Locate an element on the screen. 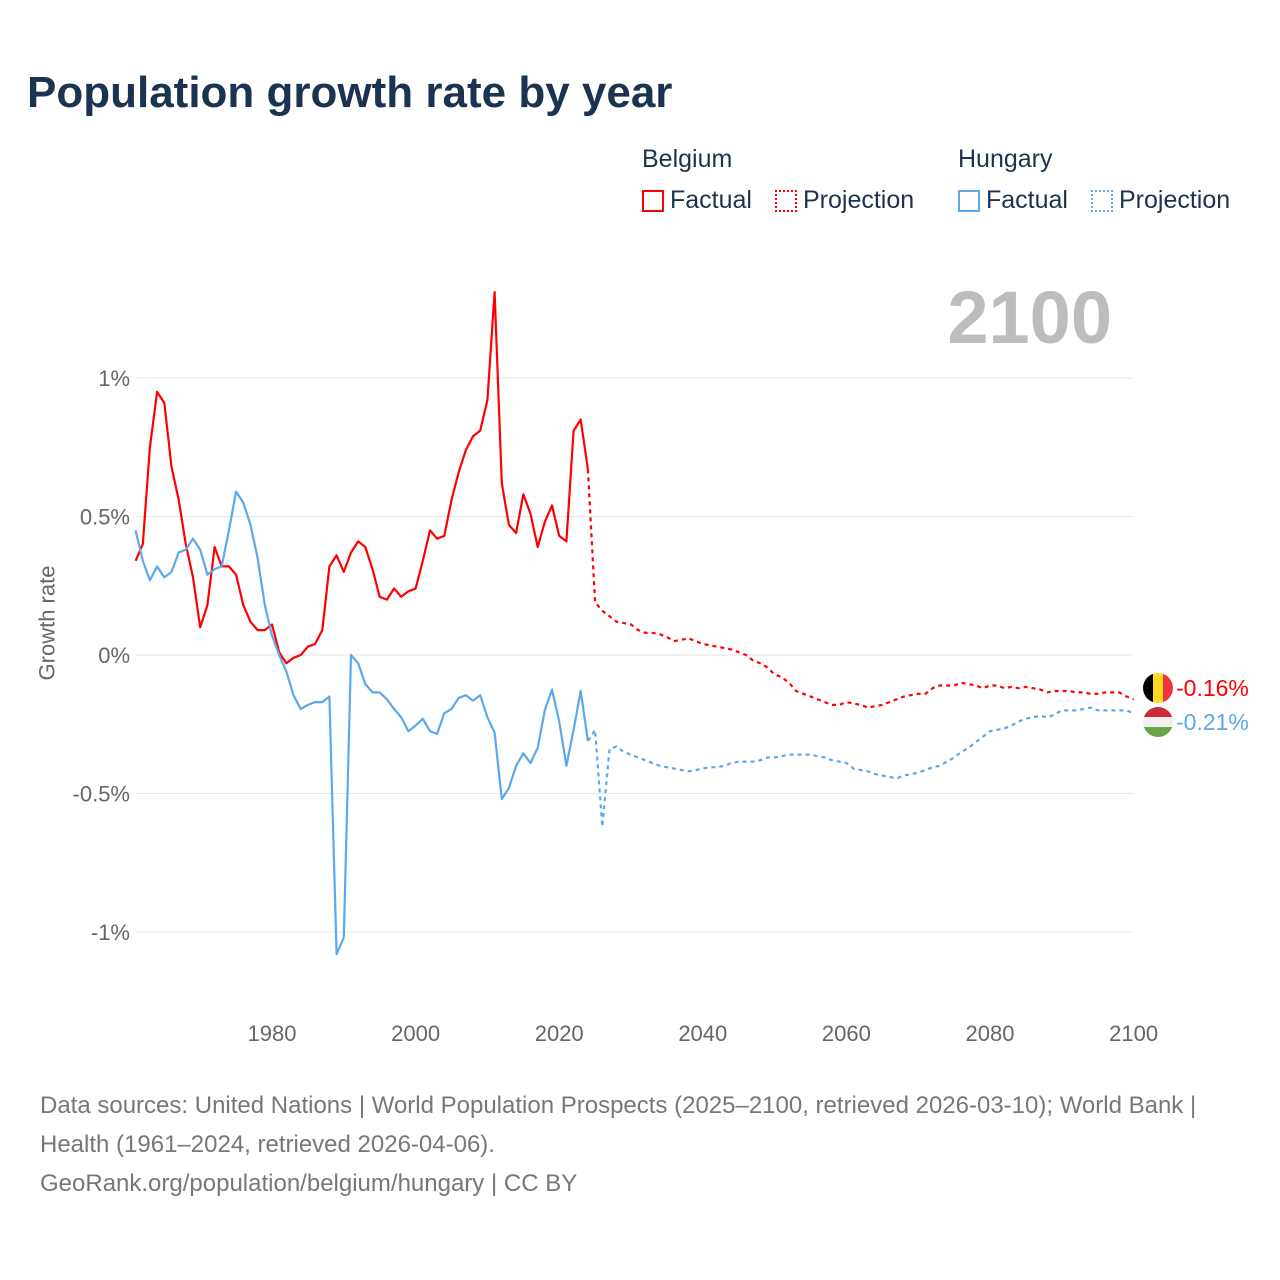 Image resolution: width=1280 pixels, height=1280 pixels. current-year-label: 2100 is located at coordinates (1029, 317).